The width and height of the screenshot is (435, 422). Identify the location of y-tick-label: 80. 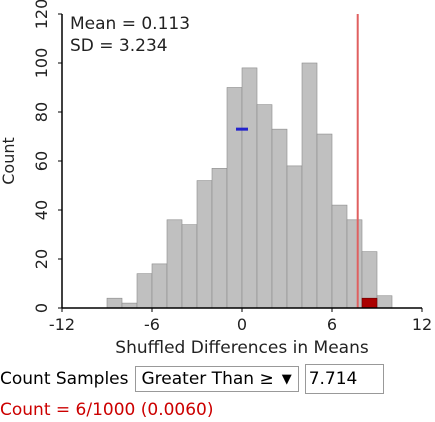
(41, 112).